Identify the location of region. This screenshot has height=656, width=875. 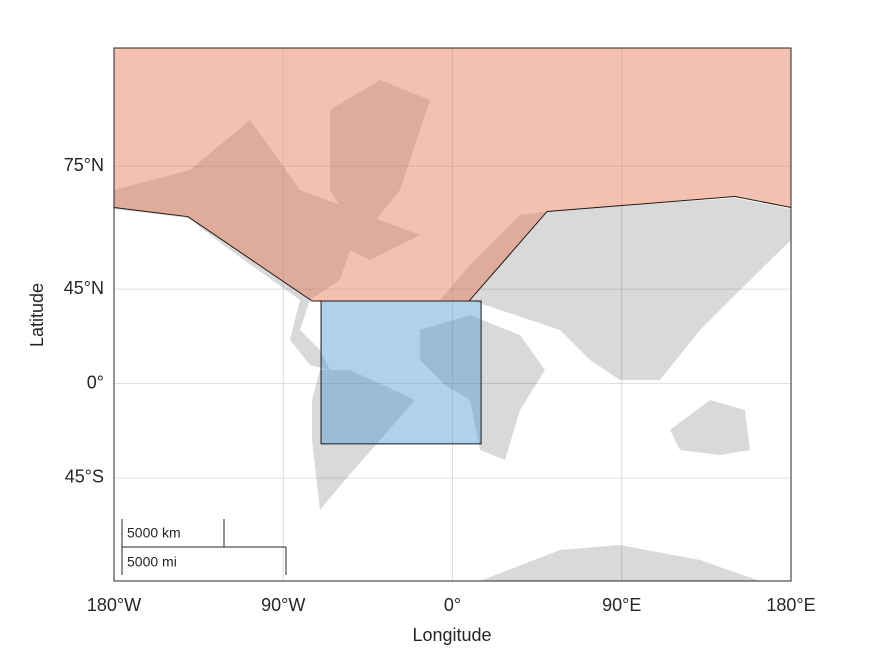
(401, 372).